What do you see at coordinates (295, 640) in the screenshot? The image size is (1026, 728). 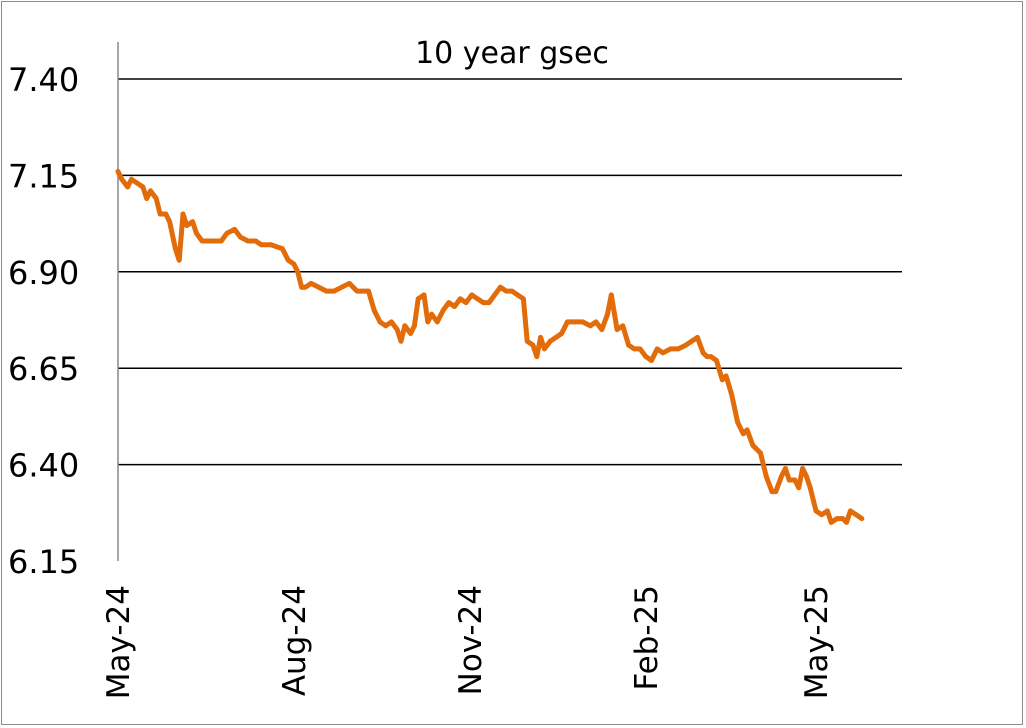 I see `x-tick-label: Aug-24` at bounding box center [295, 640].